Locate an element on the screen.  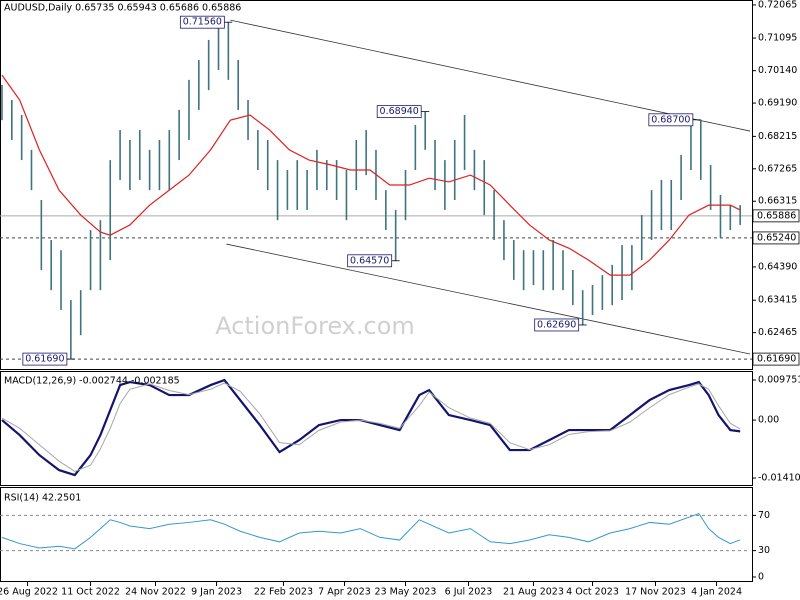
panel-title: RSI(14) 42.2501 is located at coordinates (42, 498).